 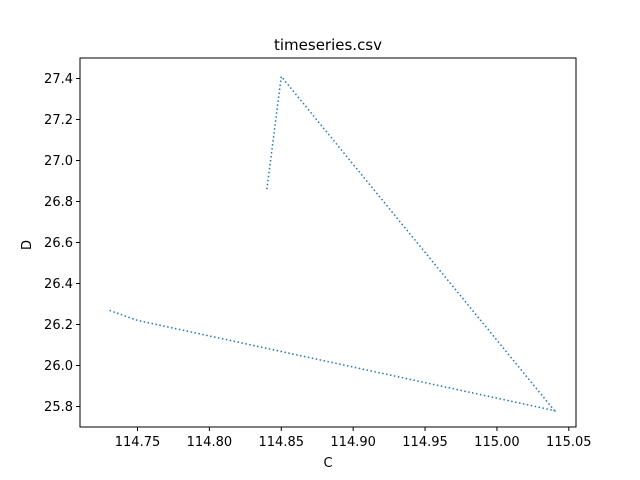 I want to click on y-axis-ticks: 25.8 26.0 26.2 26.4 26.6 26.8 27.0 27.2 27.4, so click(x=62, y=243).